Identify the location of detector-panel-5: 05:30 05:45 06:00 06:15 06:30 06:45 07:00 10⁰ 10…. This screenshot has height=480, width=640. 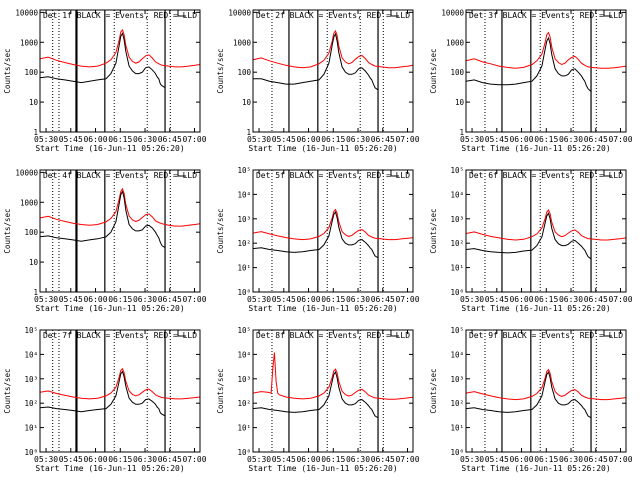
(318, 239).